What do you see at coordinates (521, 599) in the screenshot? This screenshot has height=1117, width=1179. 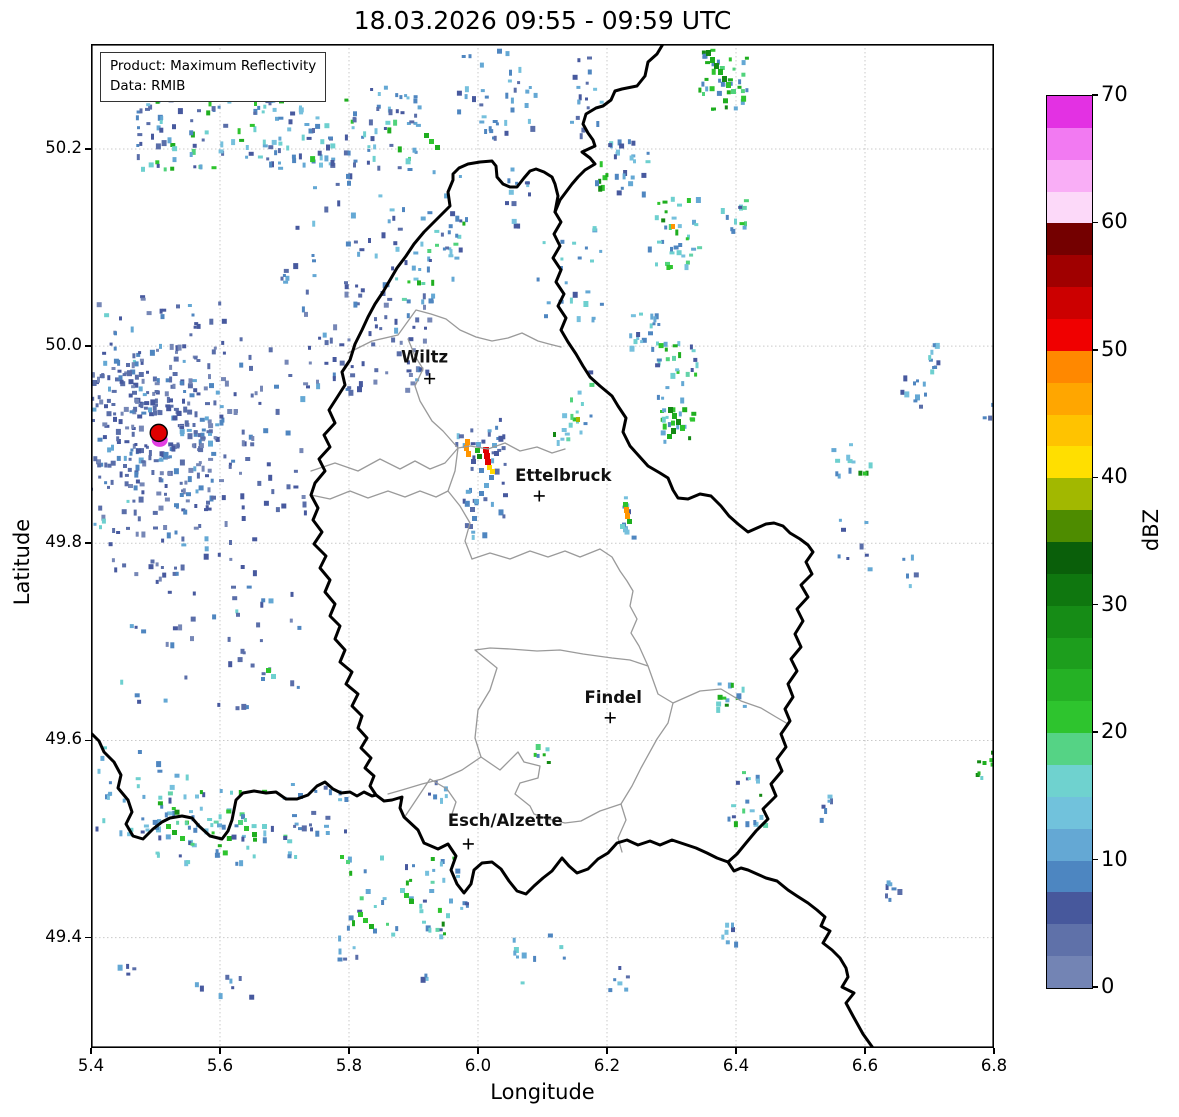 I see `city-markers: Wiltz Ettelbruck Findel Esch/Alzette` at bounding box center [521, 599].